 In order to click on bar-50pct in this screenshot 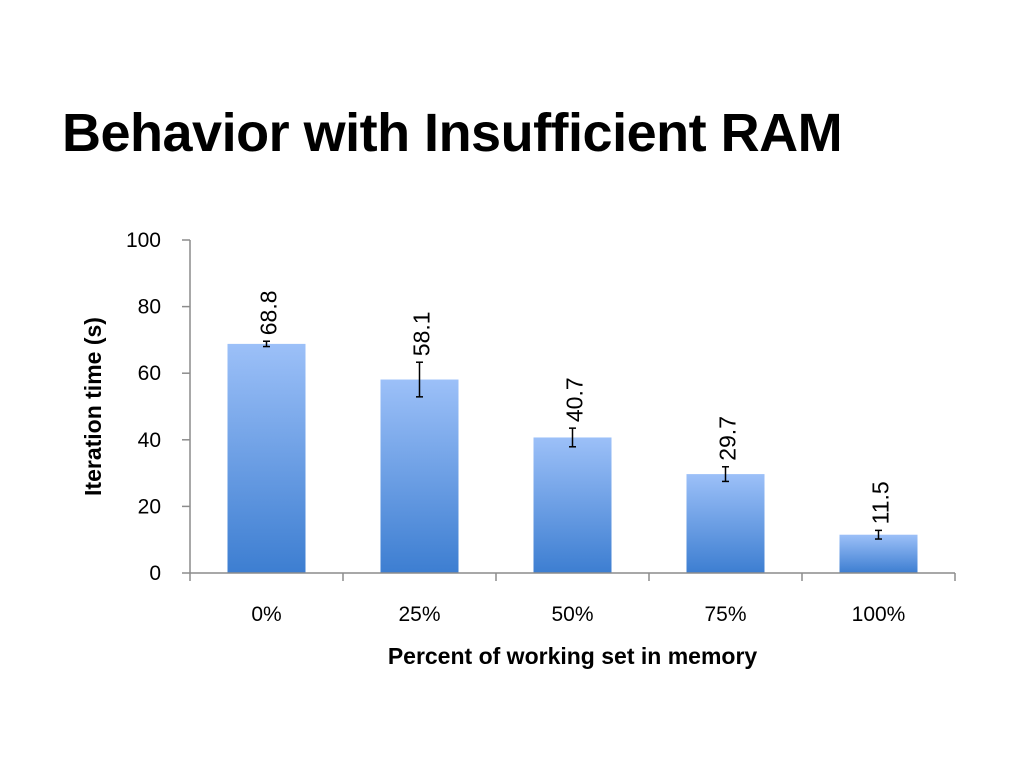, I will do `click(572, 505)`.